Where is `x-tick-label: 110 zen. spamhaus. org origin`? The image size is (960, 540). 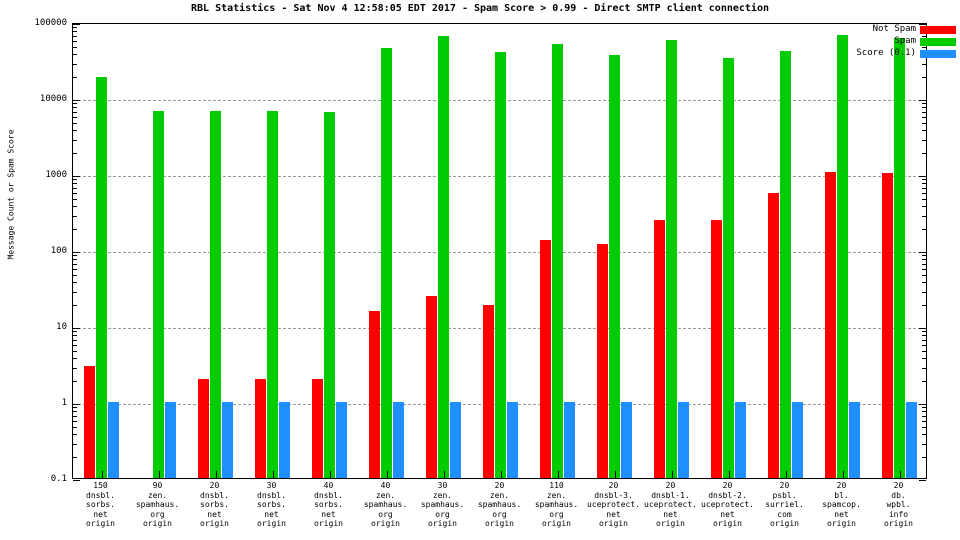
x-tick-label: 110 zen. spamhaus. org origin is located at coordinates (556, 505).